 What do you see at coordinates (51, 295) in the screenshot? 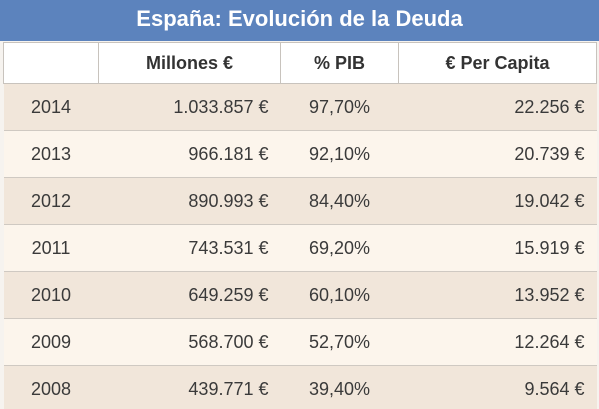
I see `cell-year: 2010` at bounding box center [51, 295].